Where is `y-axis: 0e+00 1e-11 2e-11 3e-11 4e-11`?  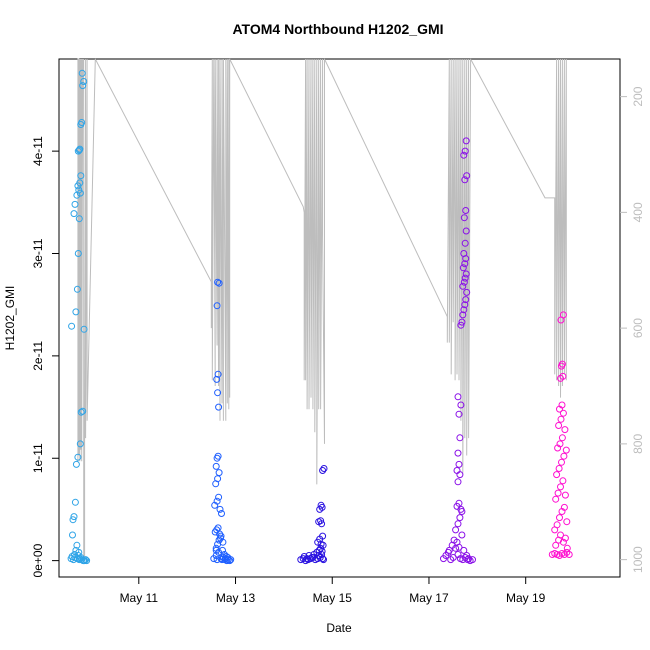 y-axis: 0e+00 1e-11 2e-11 3e-11 4e-11 is located at coordinates (45, 356).